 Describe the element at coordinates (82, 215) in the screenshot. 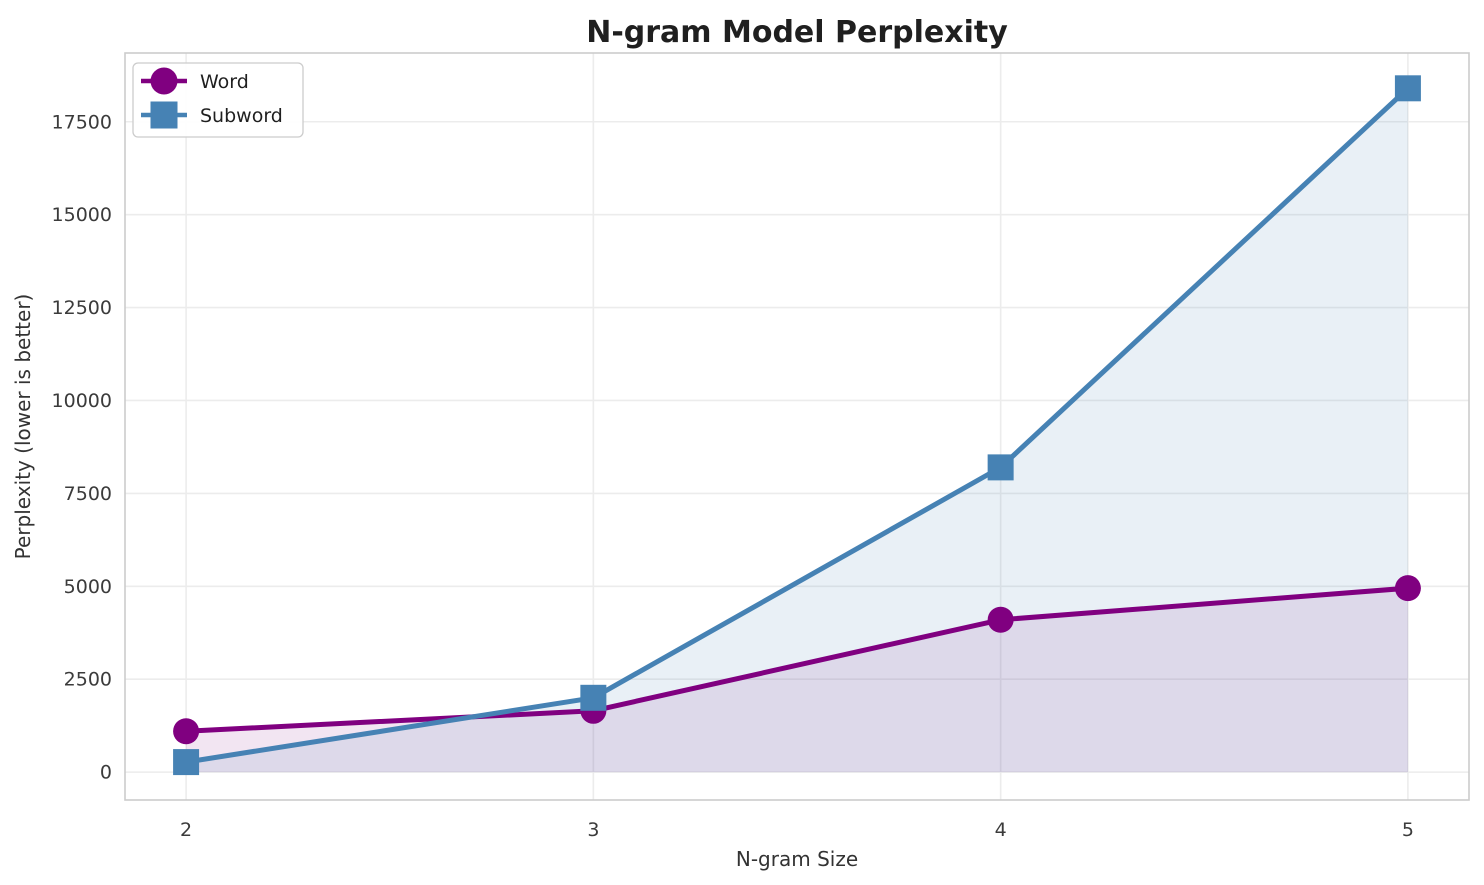

I see `y-tick-label: 15000` at that location.